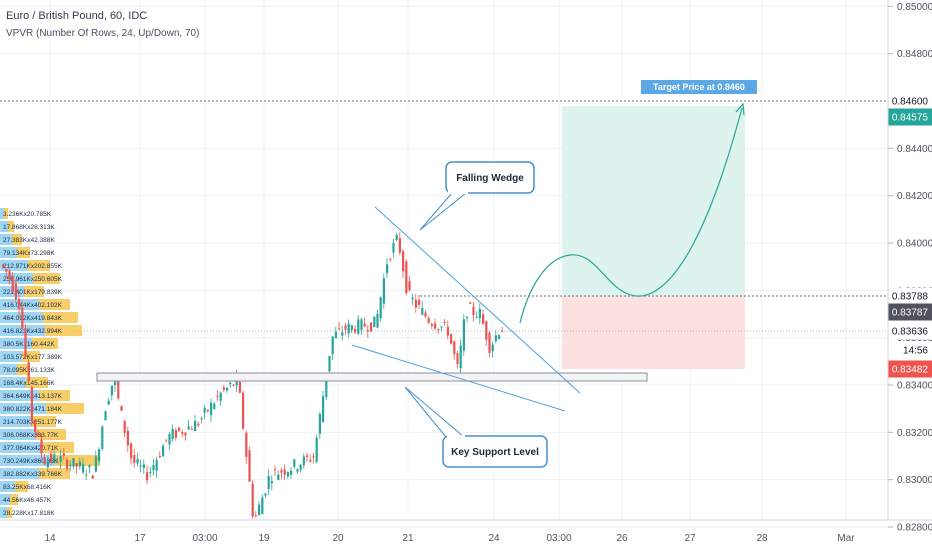 The image size is (932, 555). What do you see at coordinates (495, 451) in the screenshot?
I see `key-support-callout` at bounding box center [495, 451].